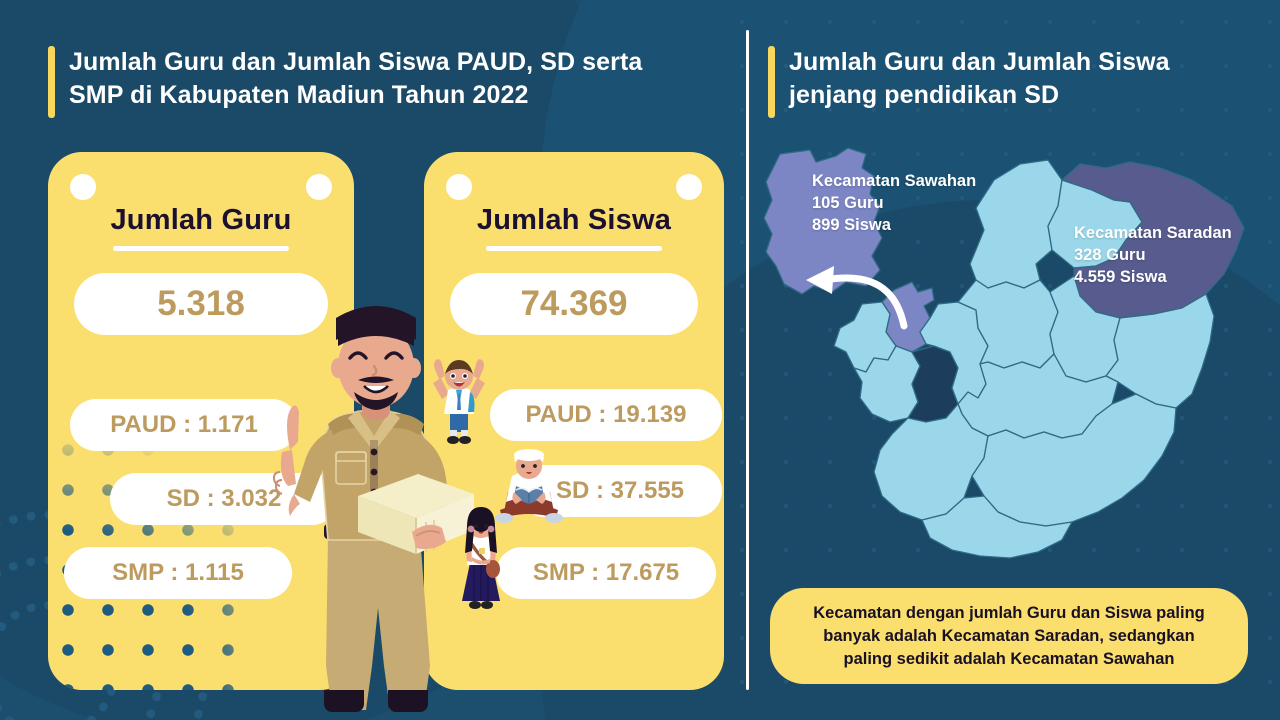 The height and width of the screenshot is (720, 1280). Describe the element at coordinates (201, 201) in the screenshot. I see `card-header: Jumlah Guru` at that location.